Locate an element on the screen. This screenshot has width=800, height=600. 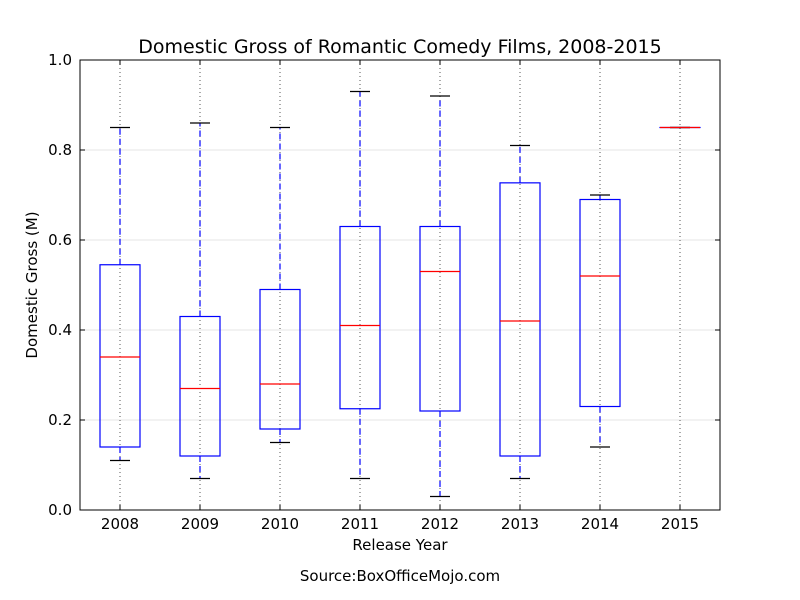
y-tick-label: 0.4 is located at coordinates (60, 330).